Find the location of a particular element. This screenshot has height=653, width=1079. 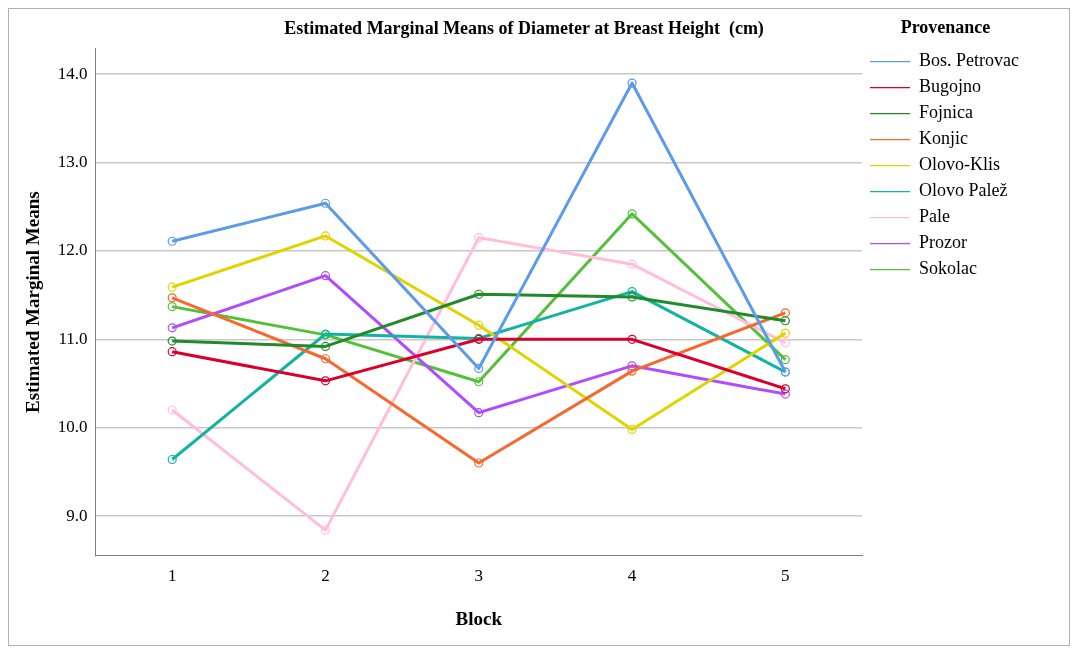

legend-label: Olovo-Klis is located at coordinates (960, 164).